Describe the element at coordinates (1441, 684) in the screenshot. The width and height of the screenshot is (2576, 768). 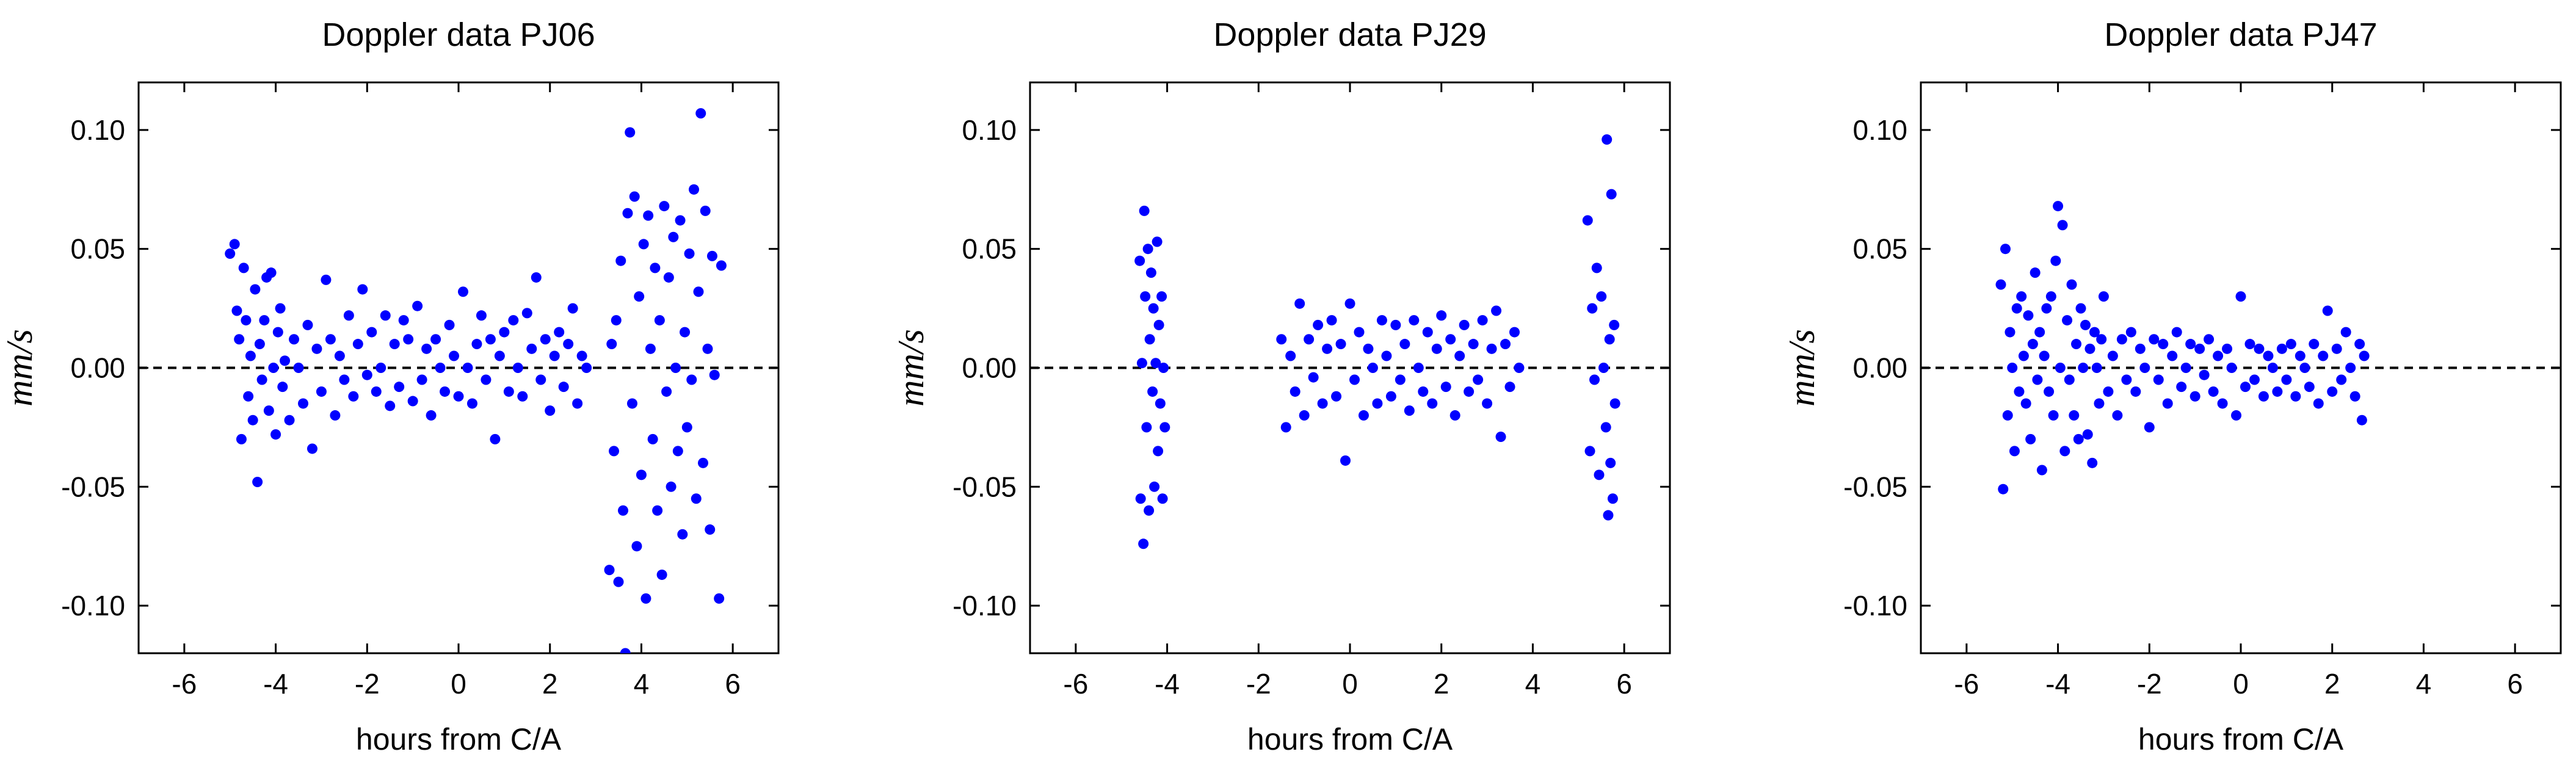
I see `x-tick-label: 2` at that location.